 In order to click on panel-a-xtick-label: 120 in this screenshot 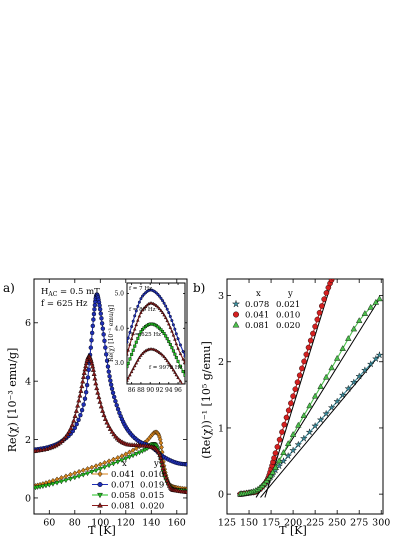, I will do `click(126, 523)`.